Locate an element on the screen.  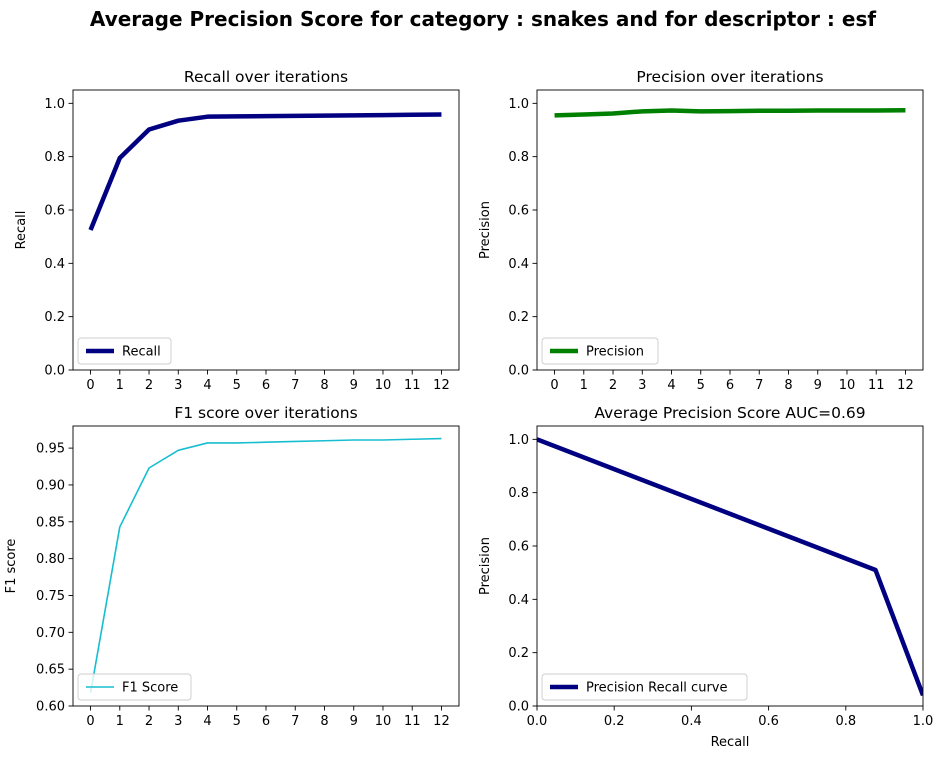
y-axis-label-pr_curve: Precision is located at coordinates (485, 566).